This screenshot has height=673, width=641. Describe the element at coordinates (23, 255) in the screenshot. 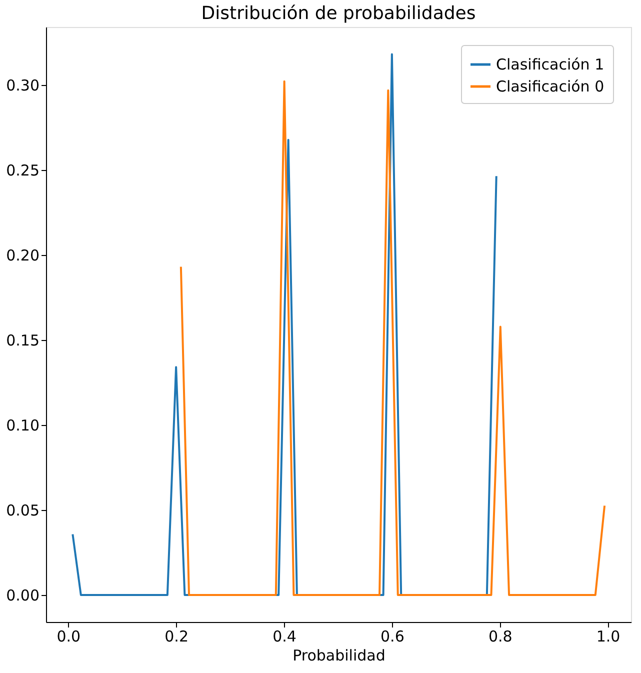

I see `y-tick-label: 0.20` at that location.